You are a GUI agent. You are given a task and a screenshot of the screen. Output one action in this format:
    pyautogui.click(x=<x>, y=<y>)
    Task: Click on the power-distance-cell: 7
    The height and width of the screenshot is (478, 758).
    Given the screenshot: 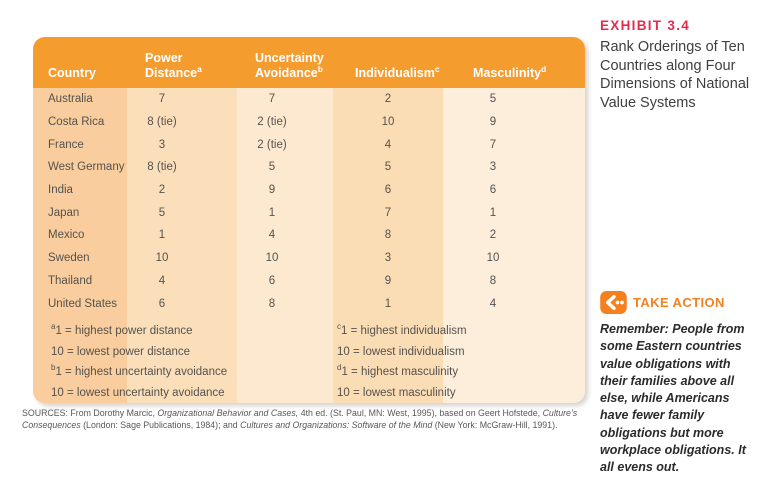 What is the action you would take?
    pyautogui.click(x=162, y=99)
    